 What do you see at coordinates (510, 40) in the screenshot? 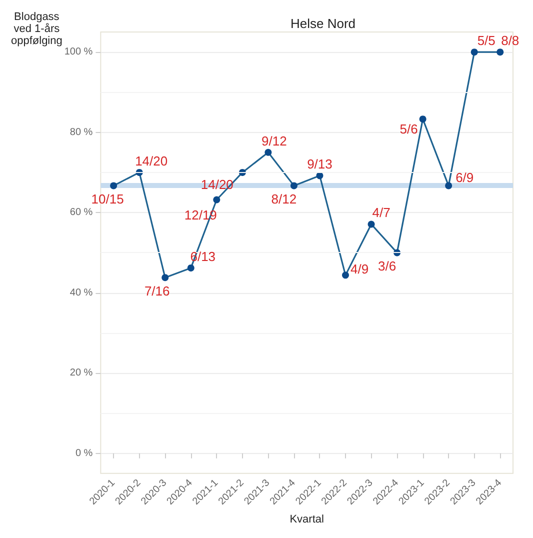
I see `annotation: 8/8` at bounding box center [510, 40].